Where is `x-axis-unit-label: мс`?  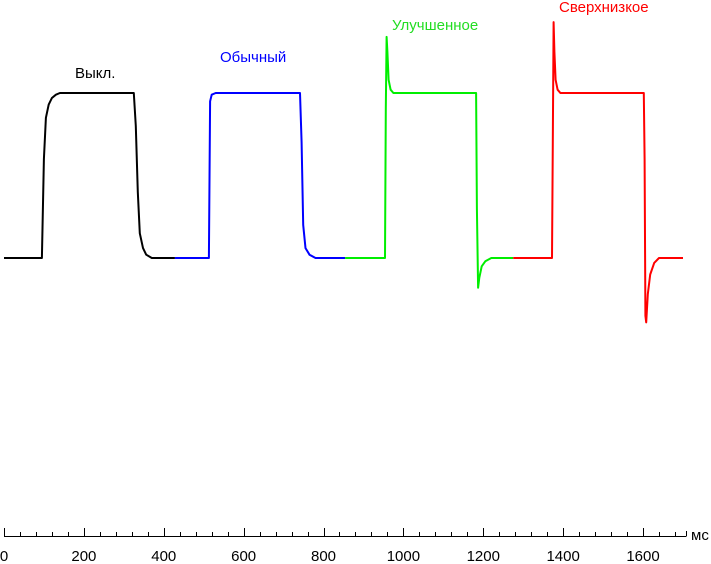
x-axis-unit-label: мс is located at coordinates (700, 535).